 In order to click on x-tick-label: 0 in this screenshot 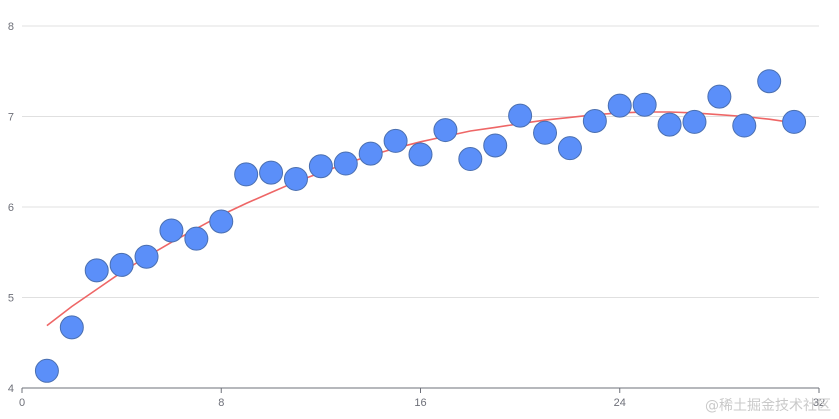, I will do `click(22, 403)`.